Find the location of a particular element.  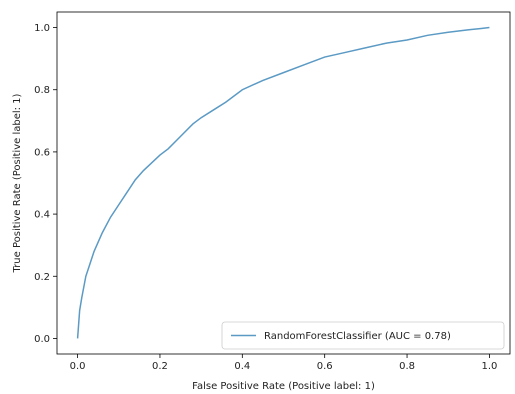

legend: RandomForestClassifier (AUC = 0.78) is located at coordinates (363, 335).